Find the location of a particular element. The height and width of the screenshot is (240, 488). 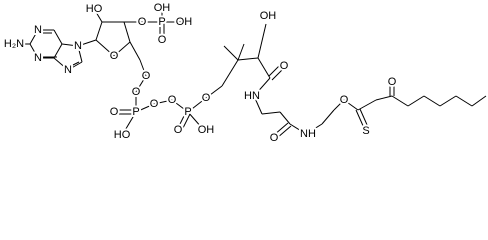

atom-label: NH is located at coordinates (308, 134).